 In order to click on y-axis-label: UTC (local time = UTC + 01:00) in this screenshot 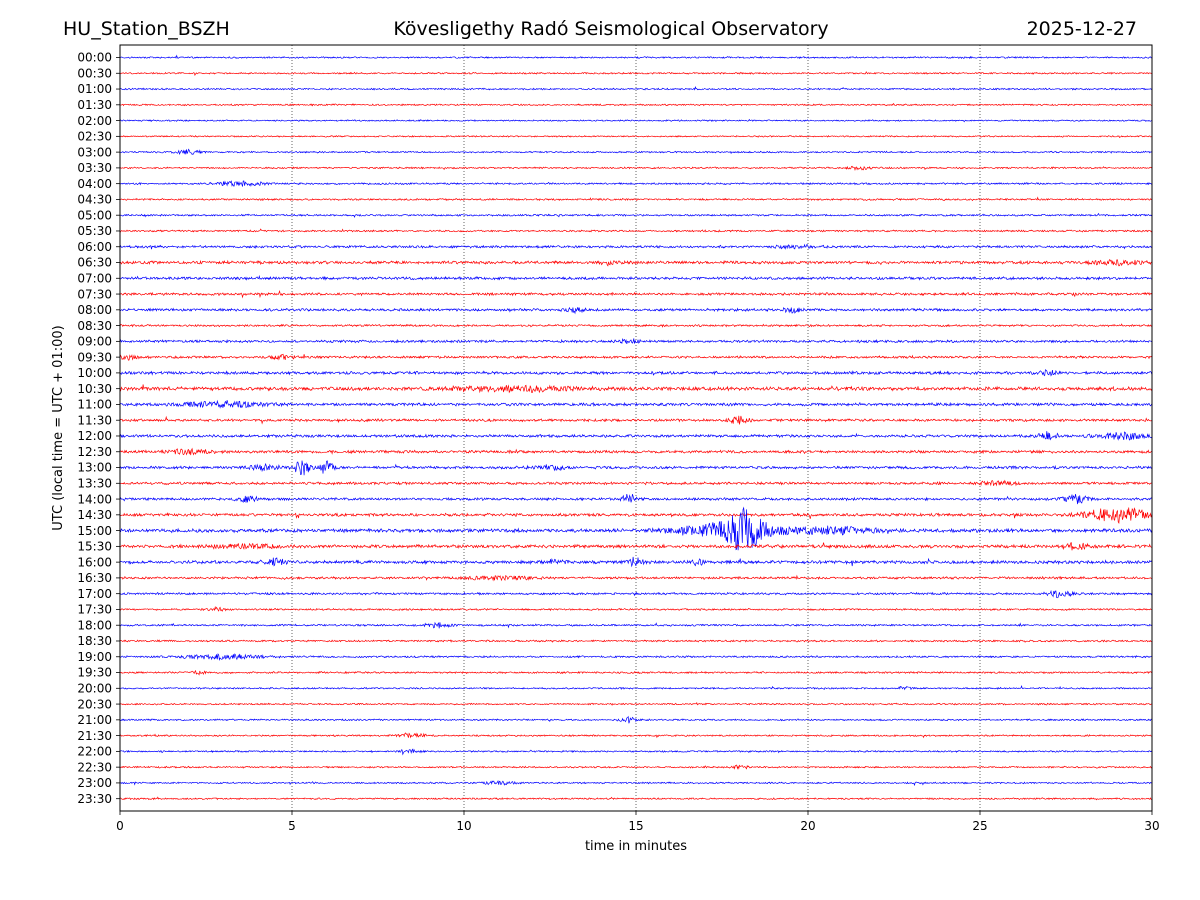, I will do `click(58, 427)`.